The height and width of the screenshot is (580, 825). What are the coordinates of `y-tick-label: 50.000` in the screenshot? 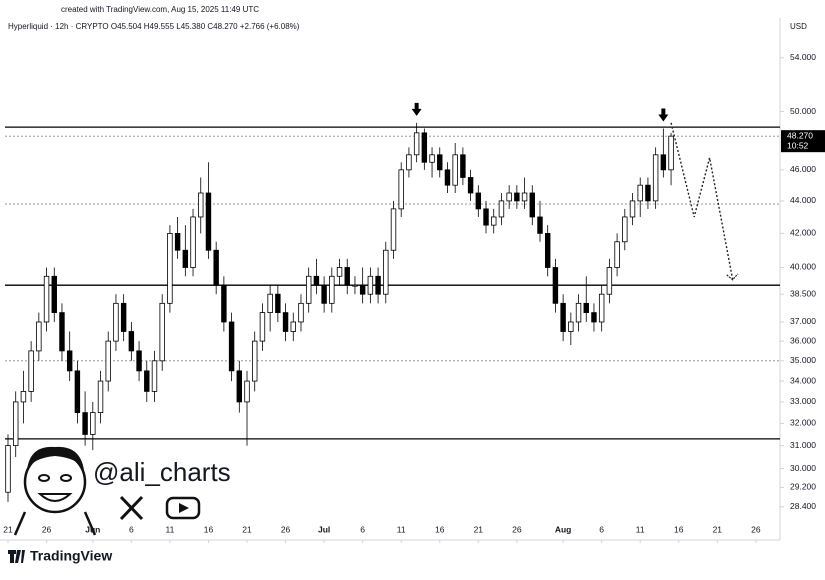 It's located at (803, 111).